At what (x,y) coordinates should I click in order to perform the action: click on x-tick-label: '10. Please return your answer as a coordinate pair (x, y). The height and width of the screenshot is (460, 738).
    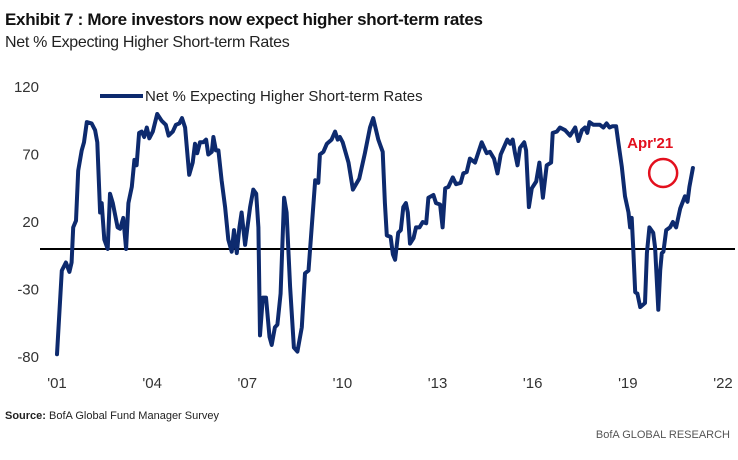
    Looking at the image, I should click on (343, 383).